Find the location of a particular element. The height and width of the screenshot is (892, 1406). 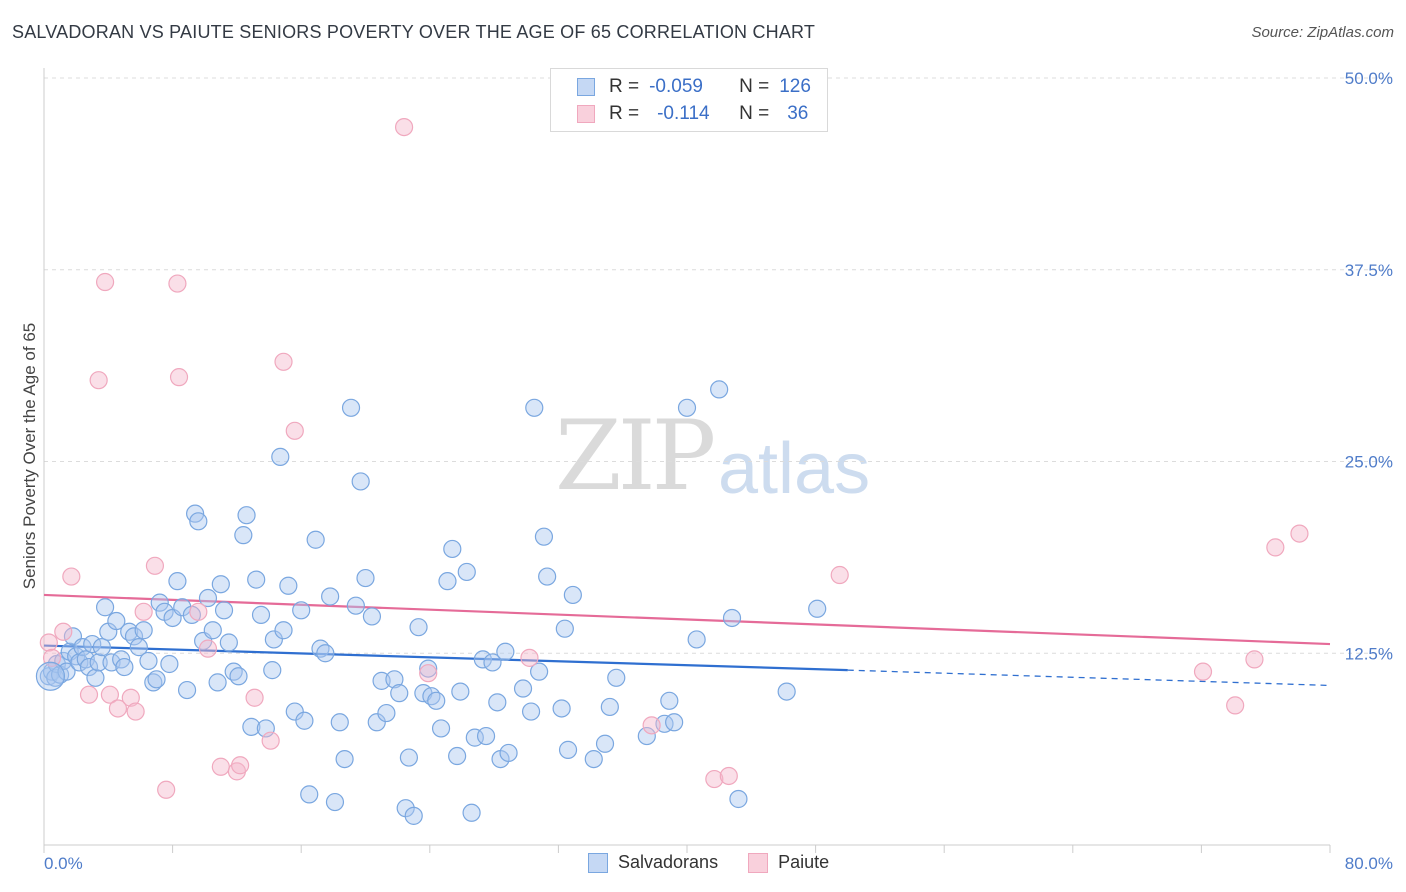

trend-lines is located at coordinates (687, 640).